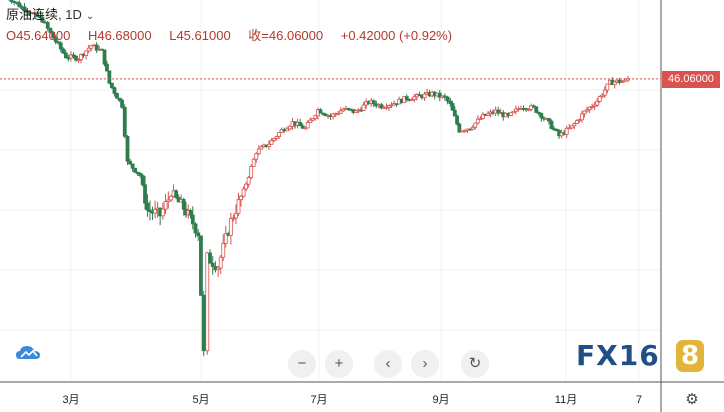 Image resolution: width=724 pixels, height=412 pixels. I want to click on close-value: 收=46.06000, so click(286, 35).